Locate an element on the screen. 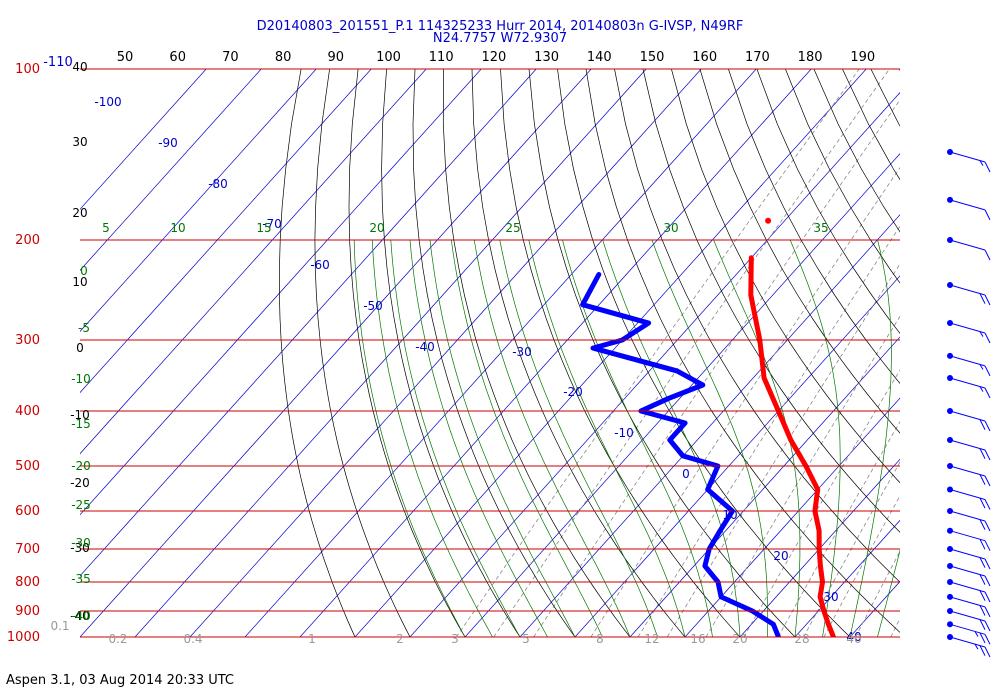  isotherm-label: -80 is located at coordinates (218, 184).